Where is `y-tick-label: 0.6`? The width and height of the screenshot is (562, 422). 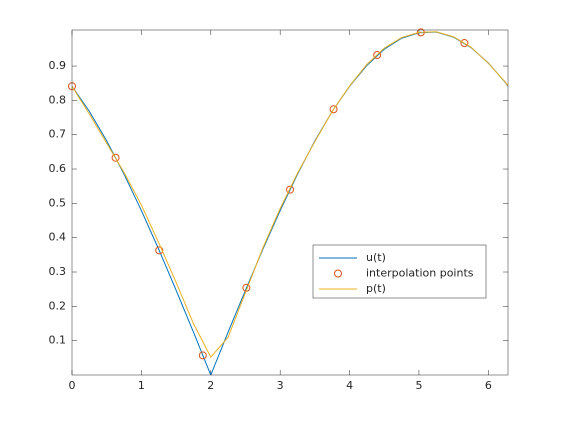
y-tick-label: 0.6 is located at coordinates (58, 168).